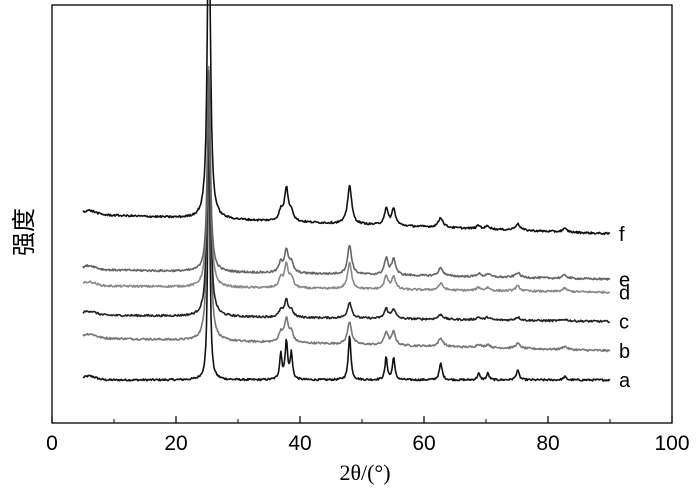  What do you see at coordinates (175, 443) in the screenshot?
I see `x-tick-label: 20` at bounding box center [175, 443].